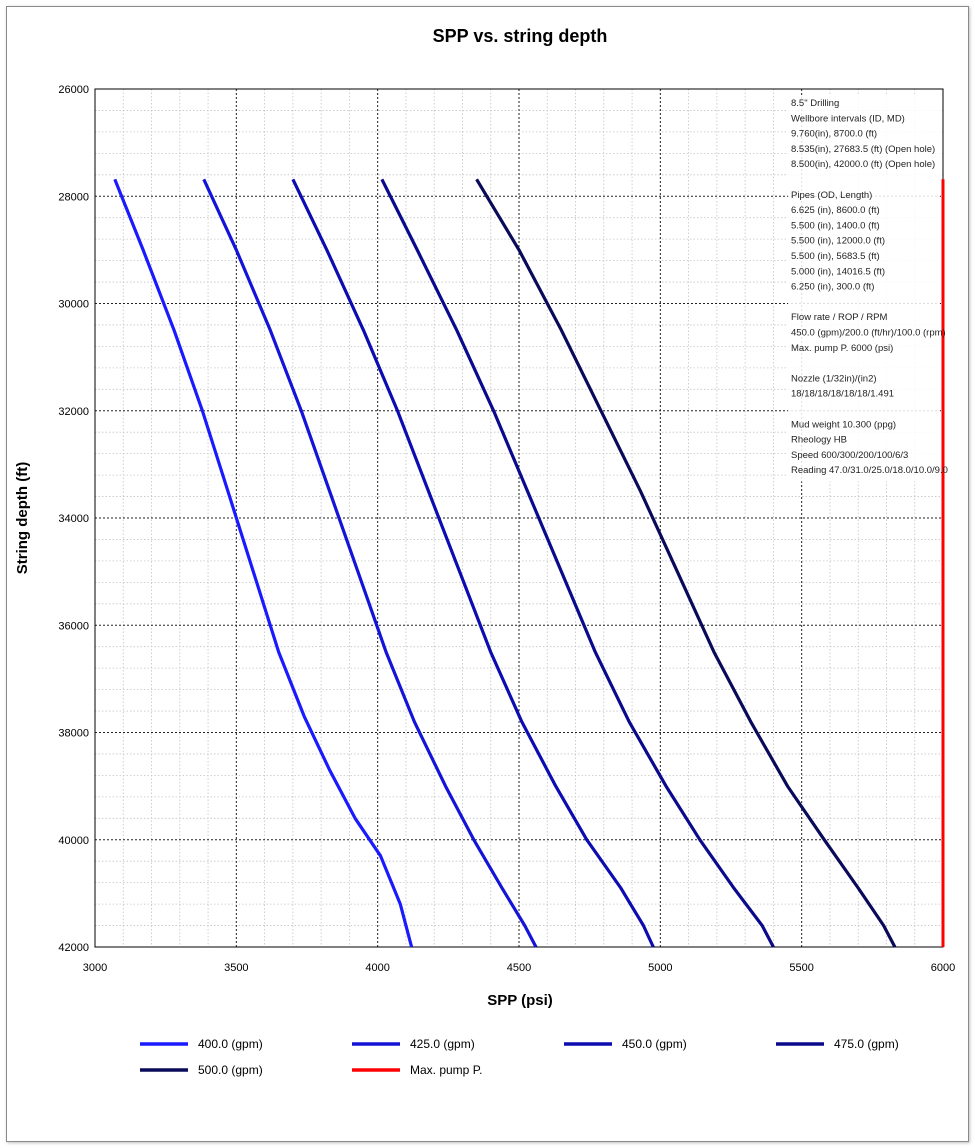 This screenshot has width=975, height=1148. What do you see at coordinates (838, 241) in the screenshot?
I see `info-line: 5.500 (in), 12000.0 (ft)` at bounding box center [838, 241].